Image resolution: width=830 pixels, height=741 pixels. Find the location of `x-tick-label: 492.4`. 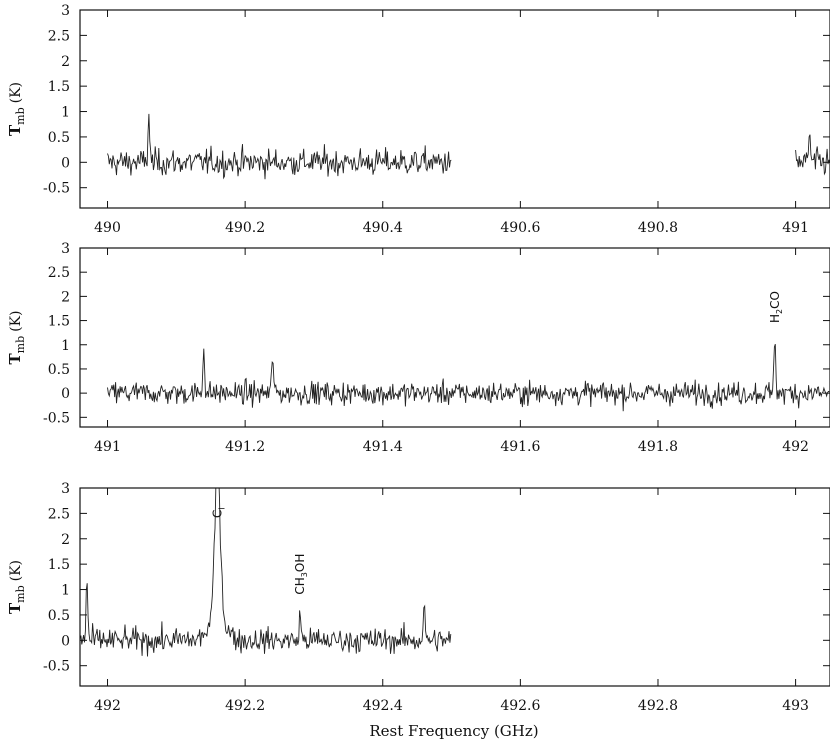

x-tick-label: 492.4 is located at coordinates (383, 706).